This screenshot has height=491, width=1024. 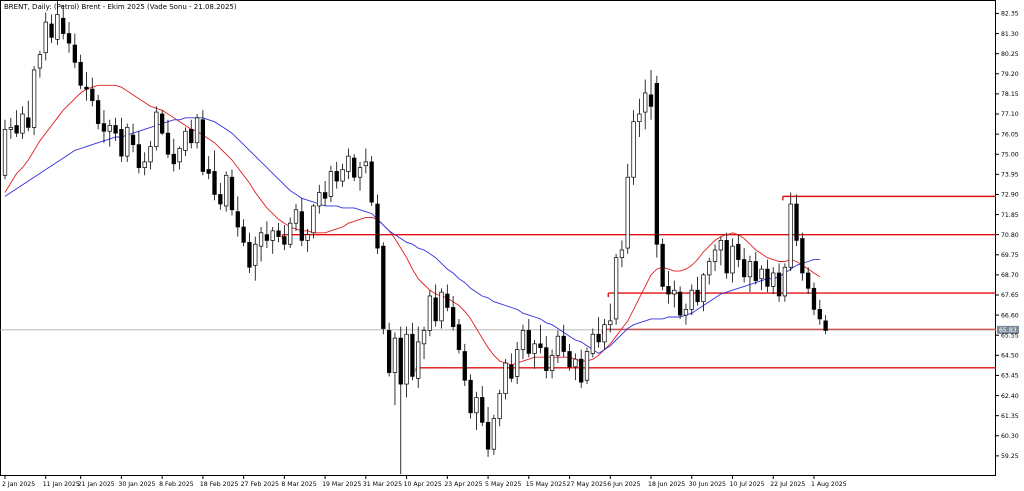 I want to click on x-tick-label: 5 May 2025, so click(x=503, y=484).